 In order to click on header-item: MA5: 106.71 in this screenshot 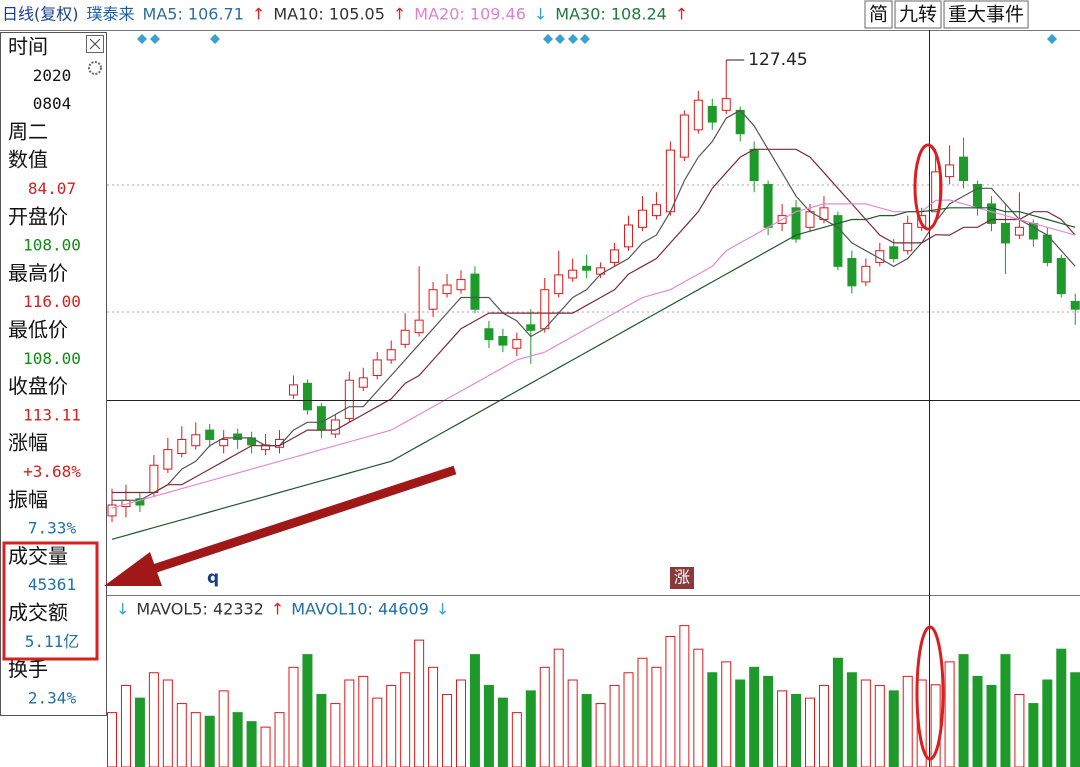, I will do `click(193, 14)`.